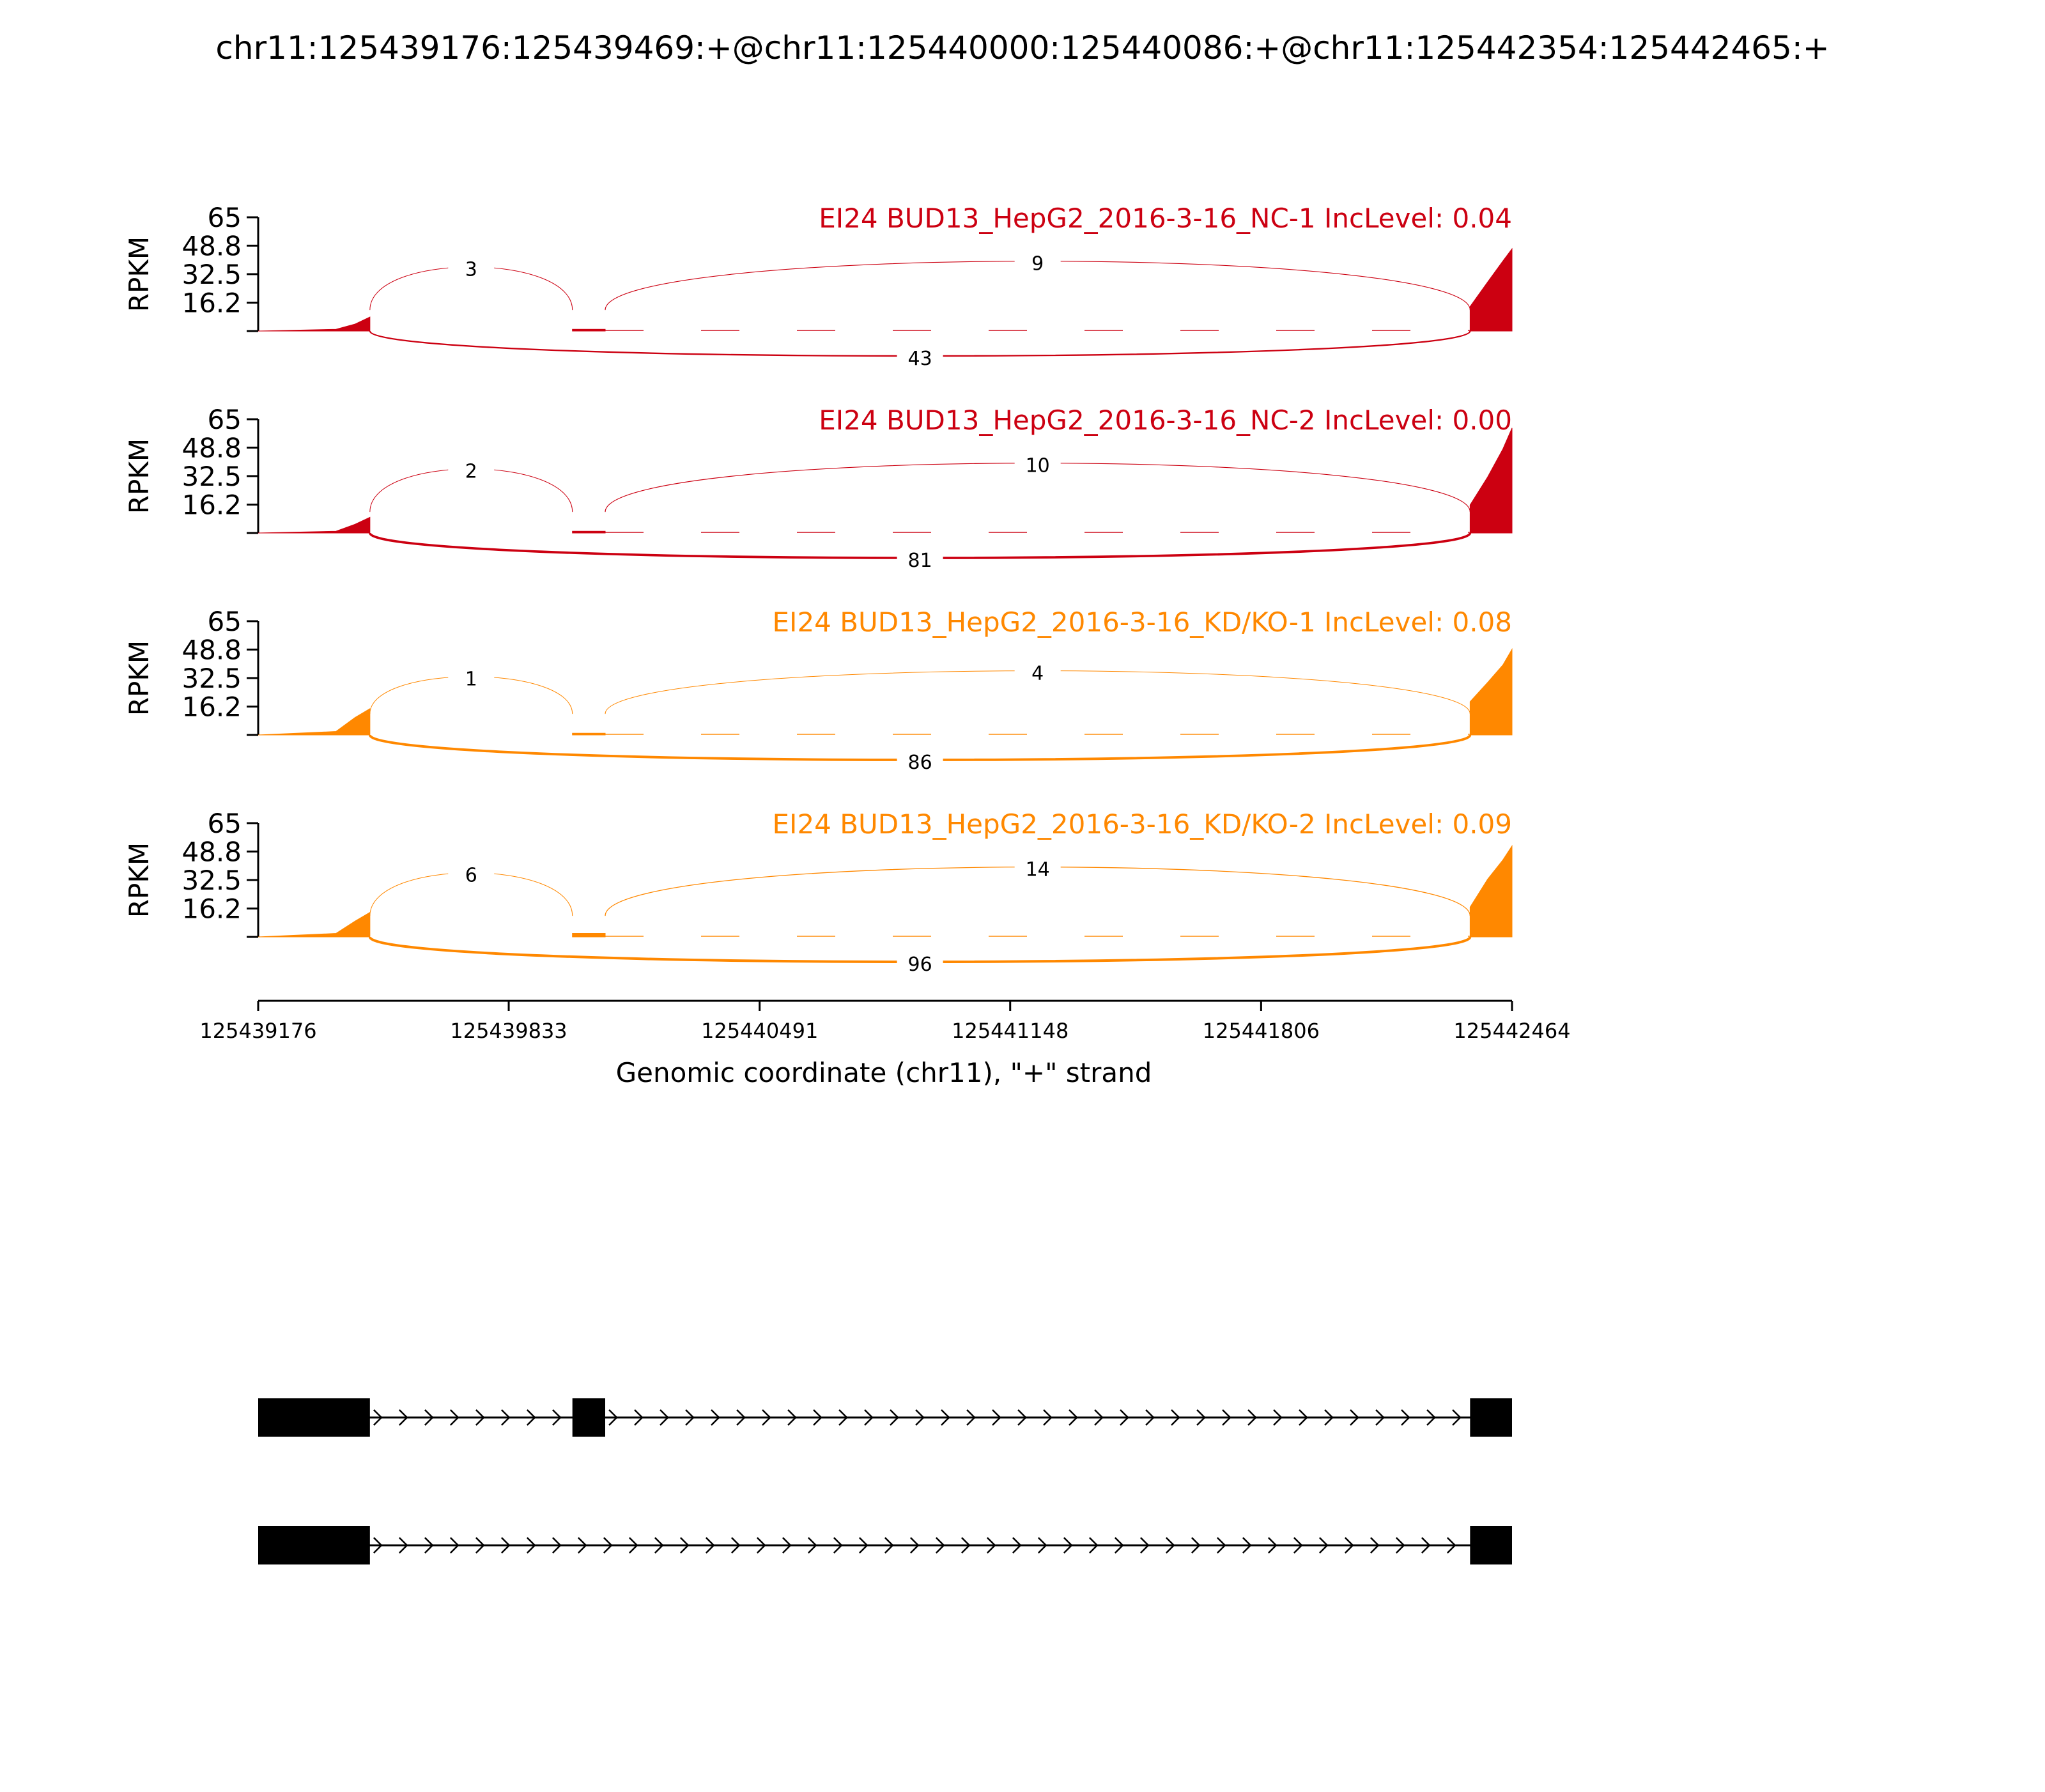  I want to click on x-tick-label: 125441806, so click(1261, 1031).